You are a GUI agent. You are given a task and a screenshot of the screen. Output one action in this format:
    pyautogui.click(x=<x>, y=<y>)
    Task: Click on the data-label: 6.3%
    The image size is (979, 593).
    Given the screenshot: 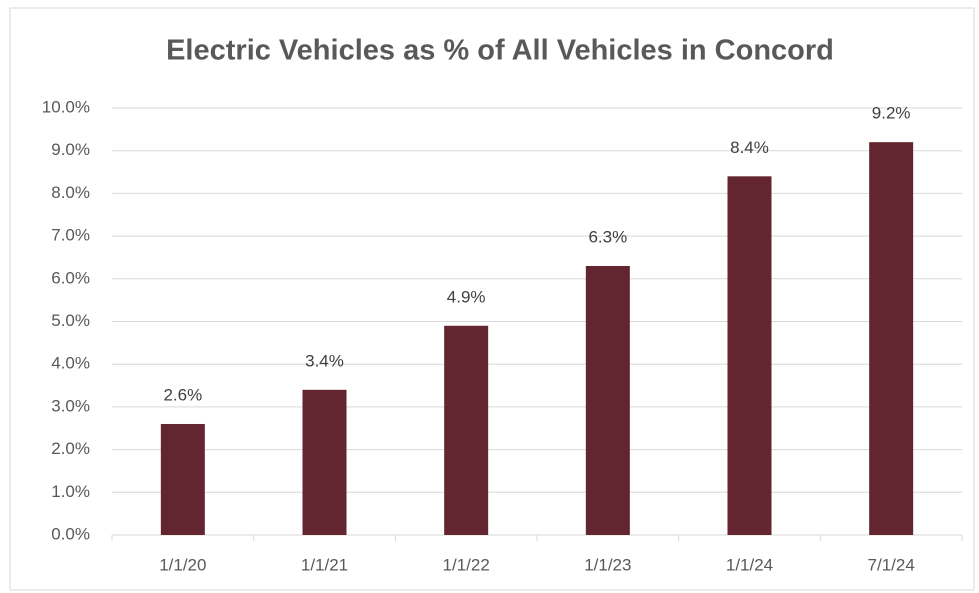 What is the action you would take?
    pyautogui.click(x=607, y=236)
    